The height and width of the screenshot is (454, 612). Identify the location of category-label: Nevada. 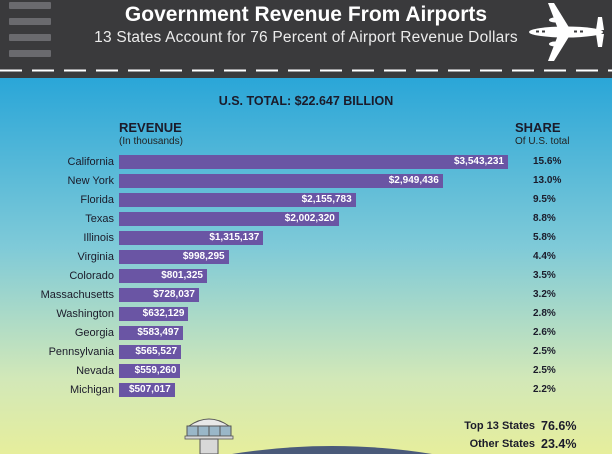
(95, 371).